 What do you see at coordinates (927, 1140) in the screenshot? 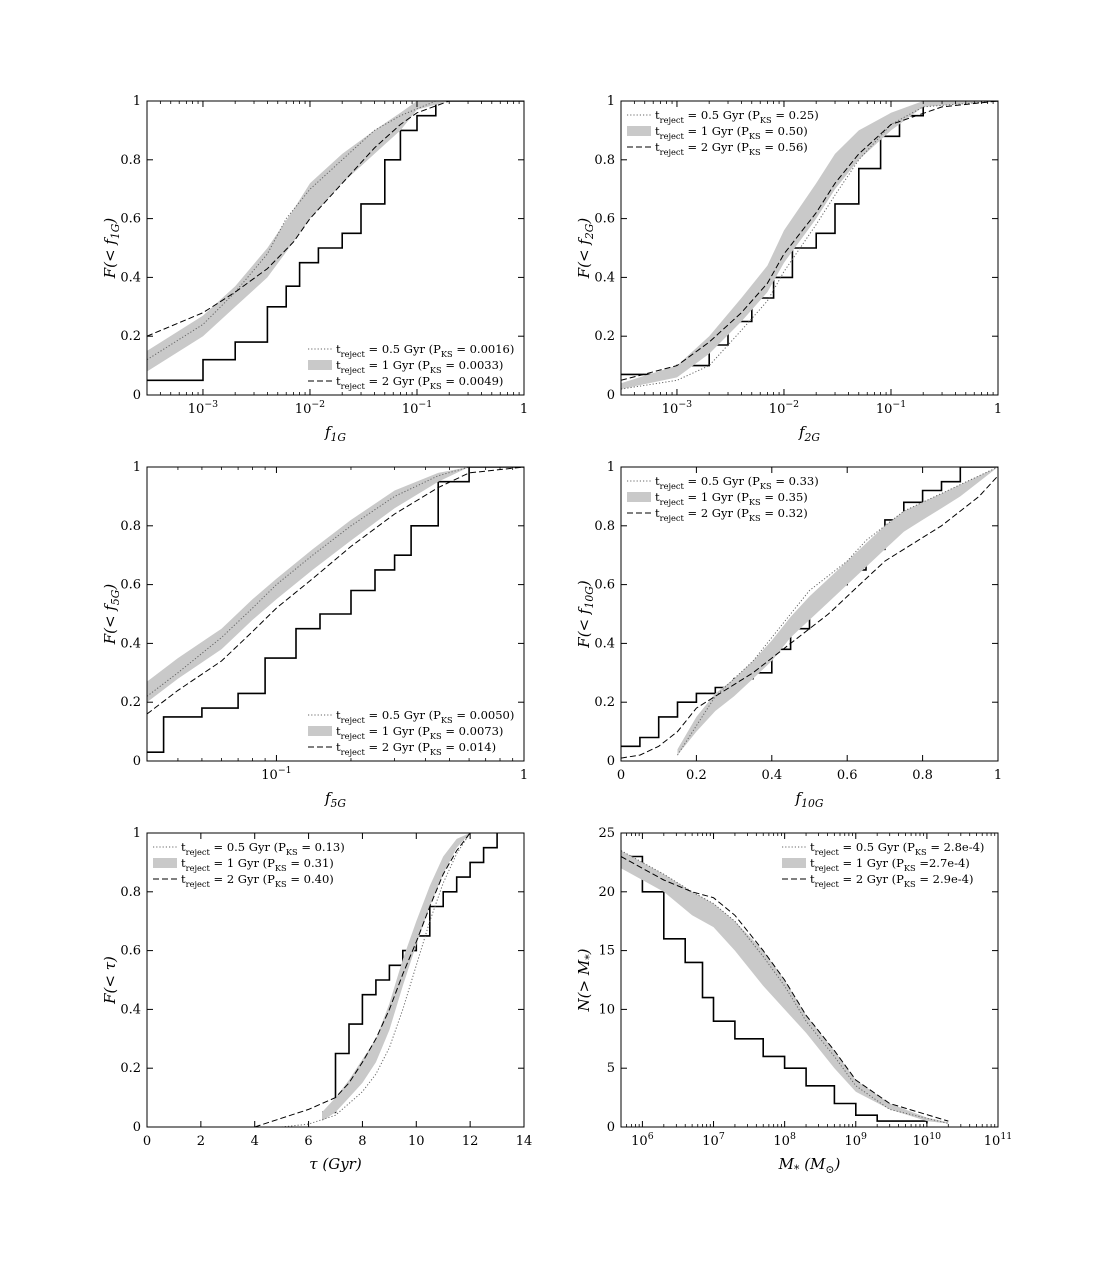
I see `x-tick-label: 10¹⁰` at bounding box center [927, 1140].